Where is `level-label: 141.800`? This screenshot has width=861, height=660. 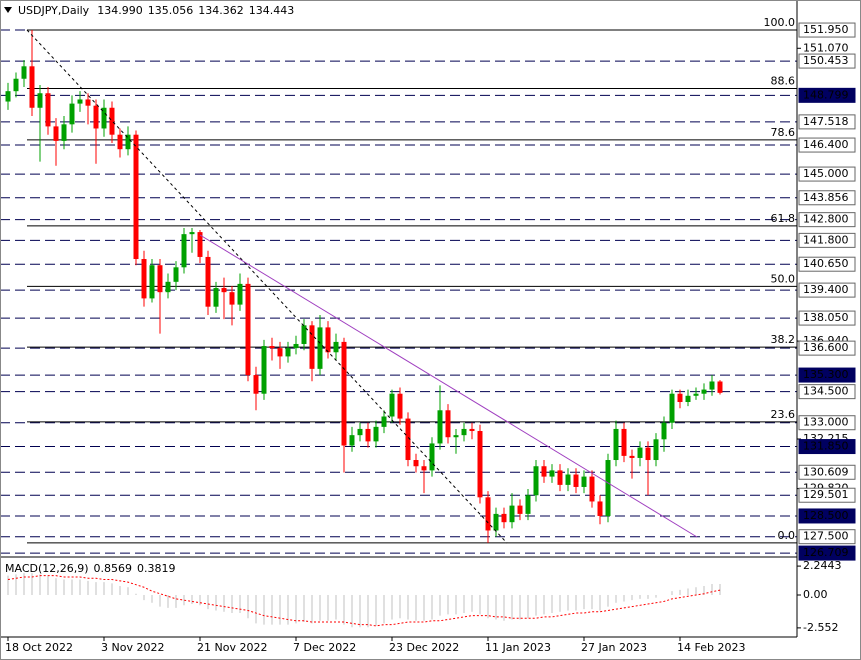
level-label: 141.800 is located at coordinates (826, 239).